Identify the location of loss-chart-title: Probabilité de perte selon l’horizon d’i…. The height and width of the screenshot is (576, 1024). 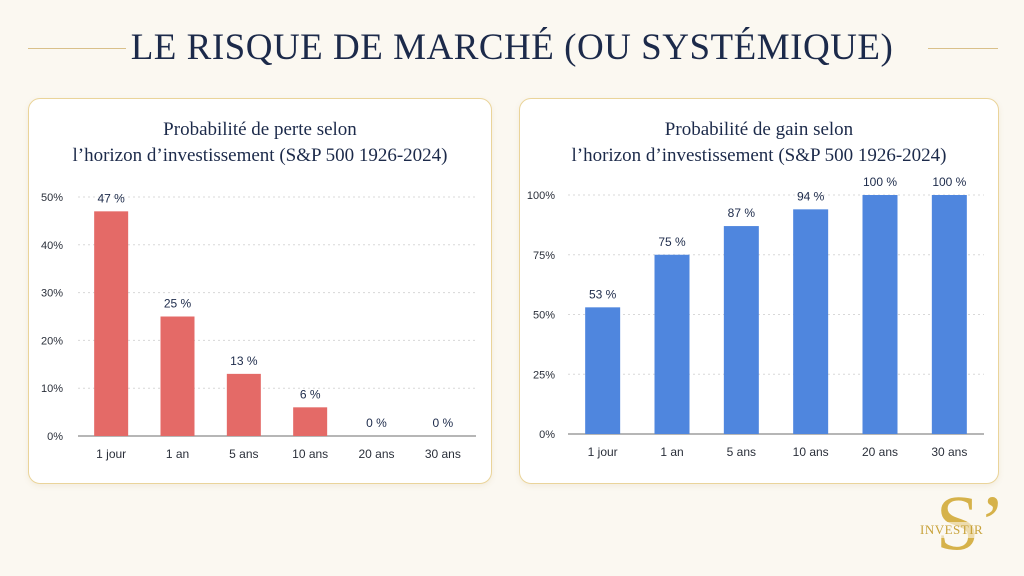
(260, 143).